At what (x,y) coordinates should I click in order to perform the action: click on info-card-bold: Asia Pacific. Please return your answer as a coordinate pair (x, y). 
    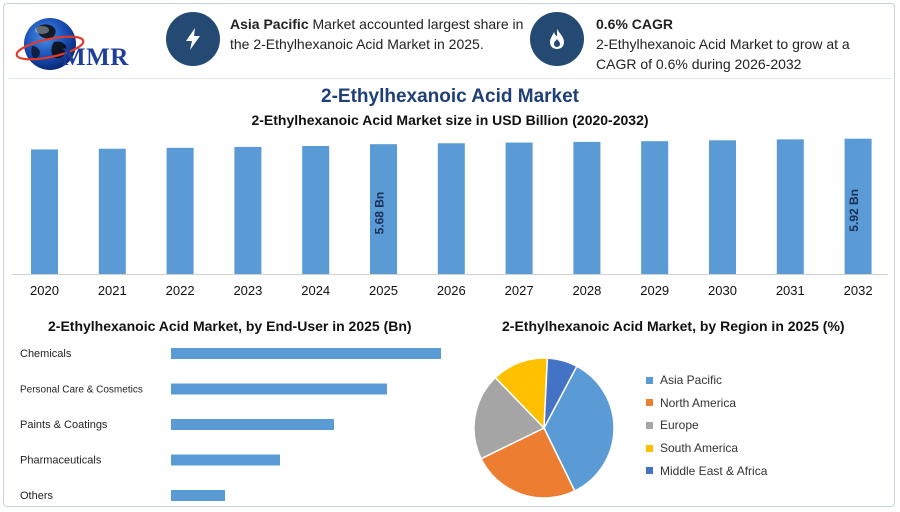
    Looking at the image, I should click on (269, 24).